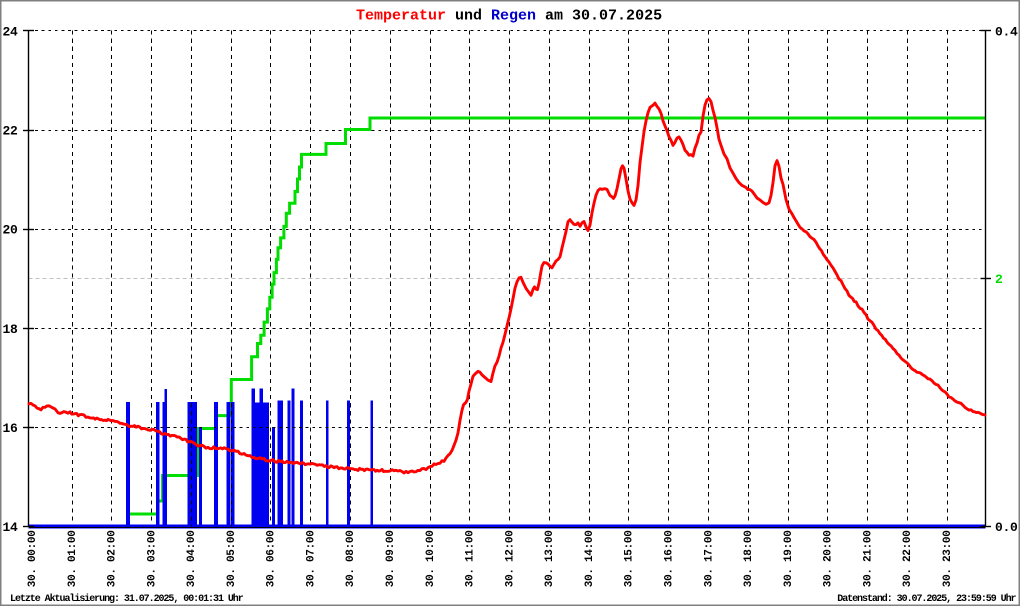  I want to click on svg-text: 30. 16:00, so click(669, 559).